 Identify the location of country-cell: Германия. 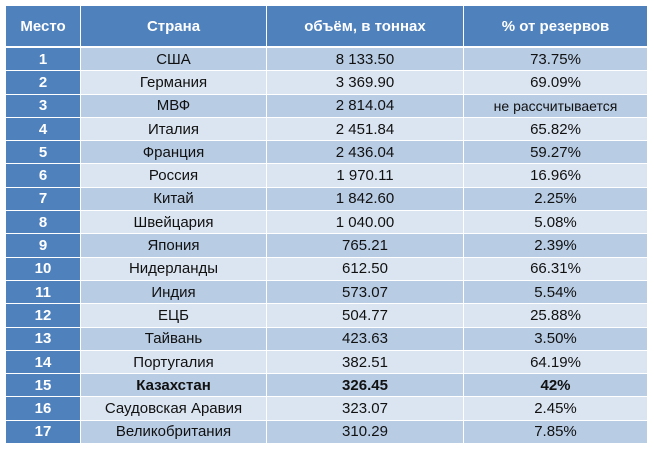
(173, 82).